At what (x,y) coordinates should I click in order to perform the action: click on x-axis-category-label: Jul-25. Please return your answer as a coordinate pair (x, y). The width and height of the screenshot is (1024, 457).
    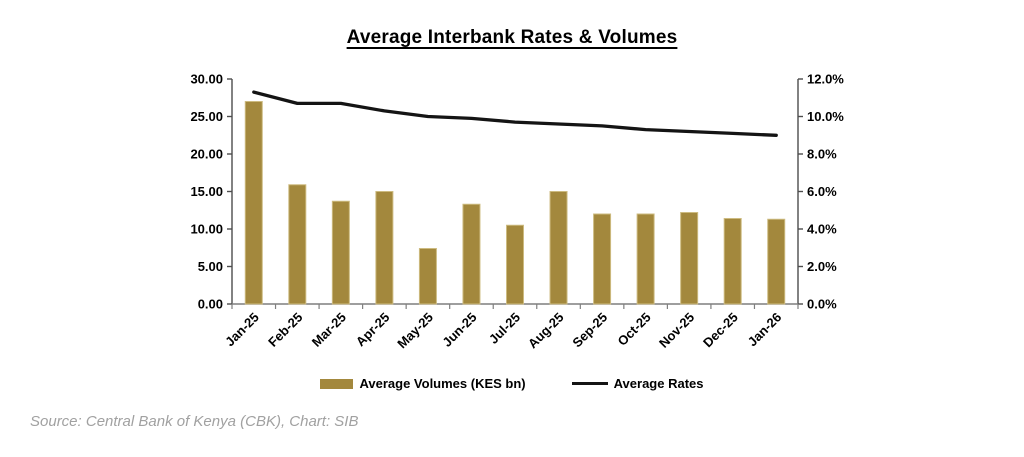
    Looking at the image, I should click on (504, 328).